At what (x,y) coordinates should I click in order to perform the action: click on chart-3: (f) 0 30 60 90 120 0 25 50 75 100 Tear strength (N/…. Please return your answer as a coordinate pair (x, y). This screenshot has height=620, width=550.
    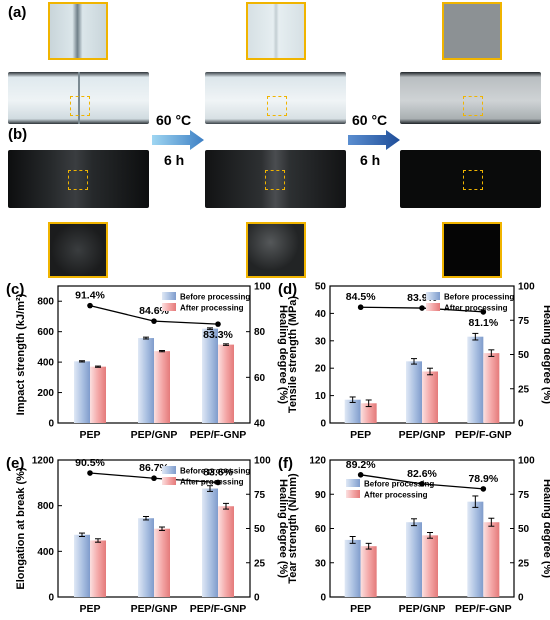
    Looking at the image, I should click on (414, 535).